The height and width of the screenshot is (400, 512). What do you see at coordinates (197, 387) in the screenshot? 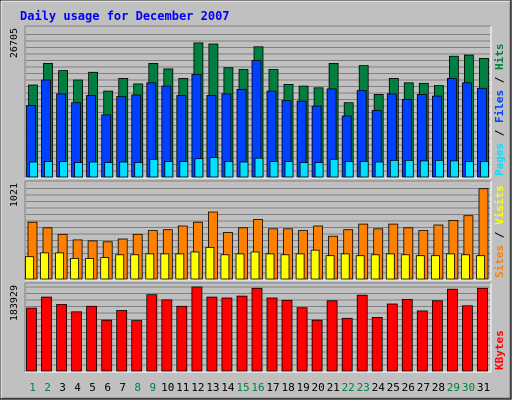
I see `x-tick-label-day-12: 12` at bounding box center [197, 387].